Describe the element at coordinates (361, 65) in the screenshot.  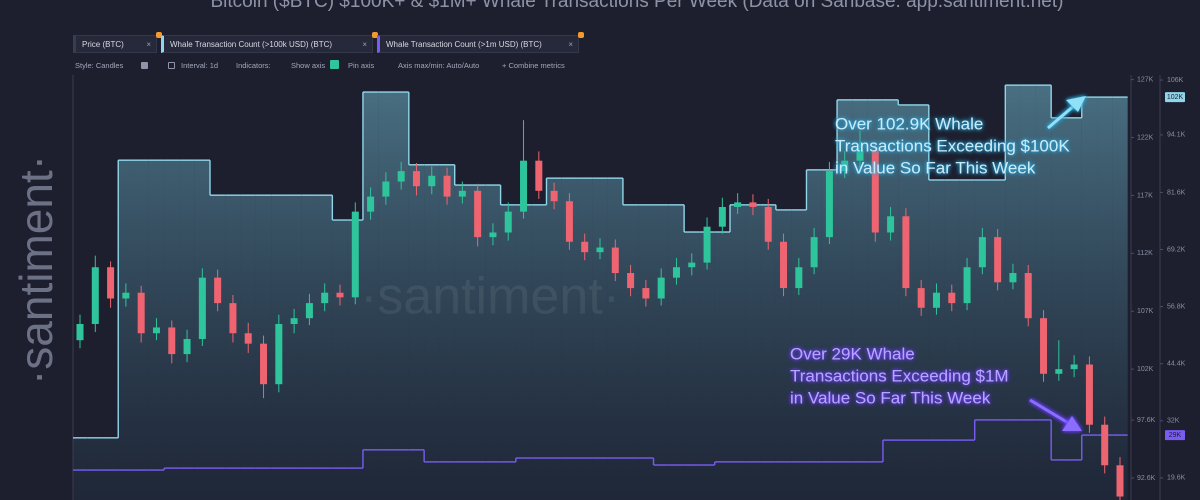
I see `toolbar-item: Pin axis` at that location.